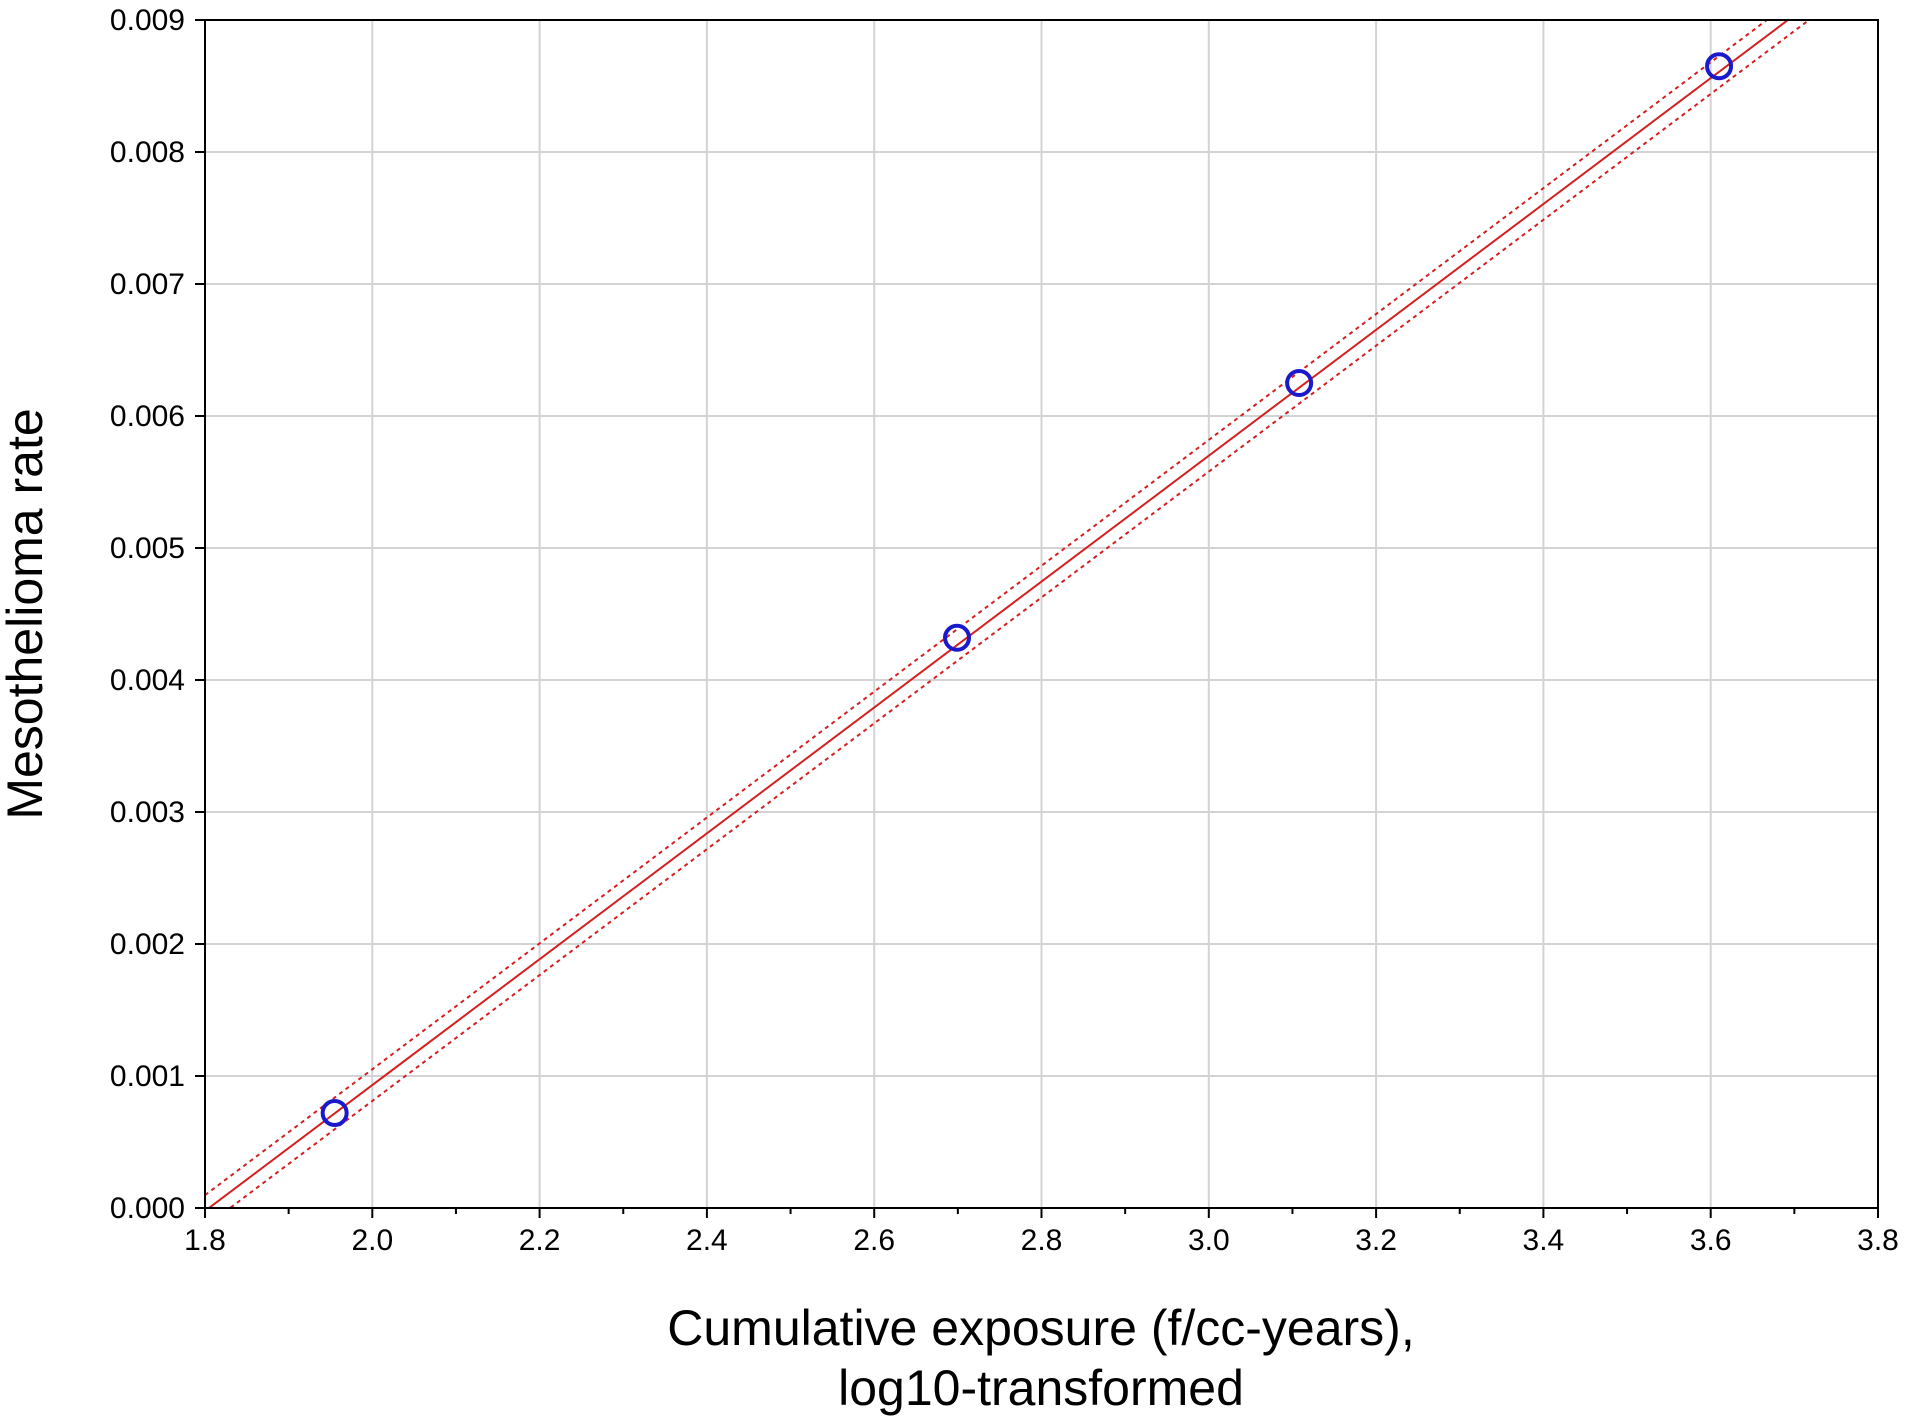 This screenshot has width=1907, height=1425. I want to click on y-tick-label: 0.000, so click(147, 1208).